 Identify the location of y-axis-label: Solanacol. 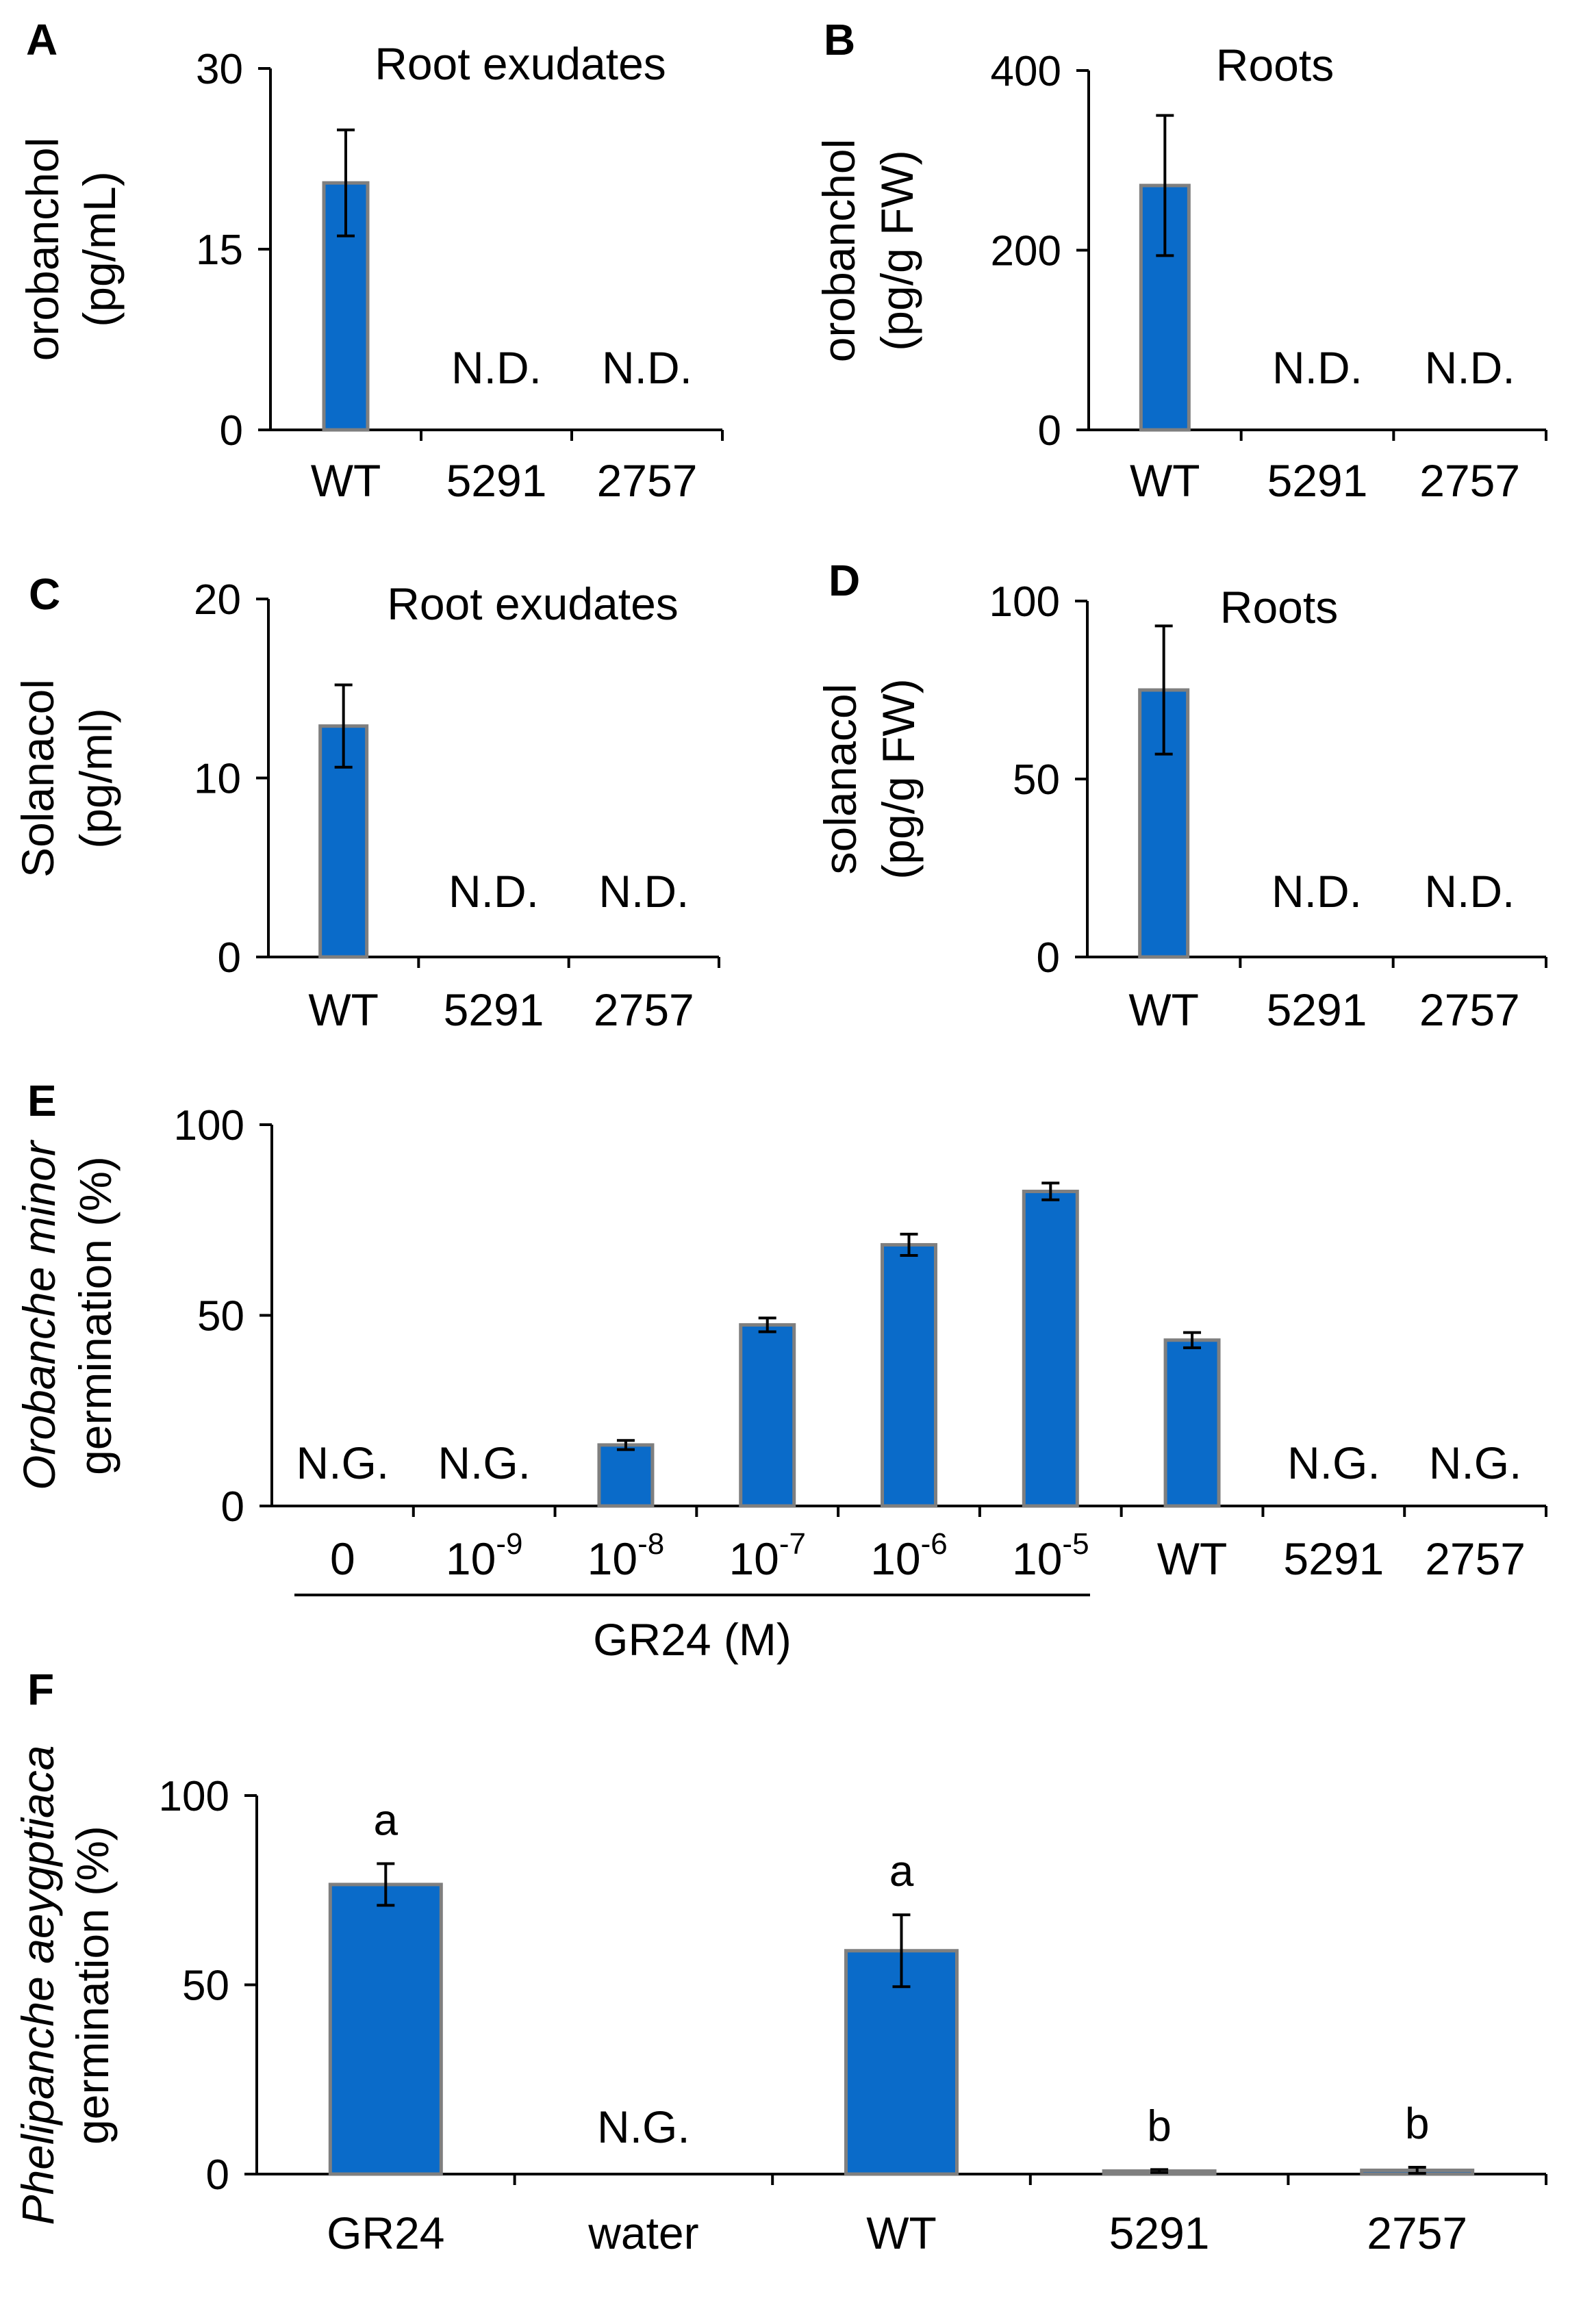
(37, 778).